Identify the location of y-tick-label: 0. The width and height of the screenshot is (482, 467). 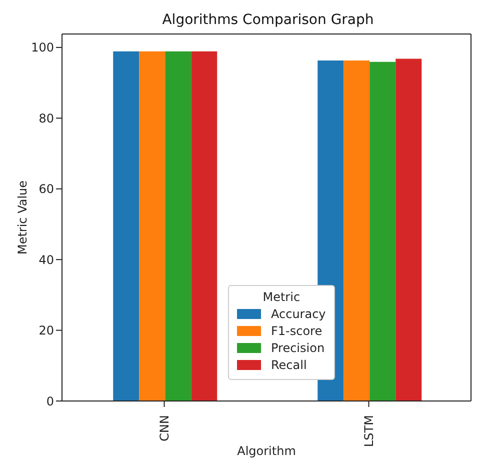
(50, 401).